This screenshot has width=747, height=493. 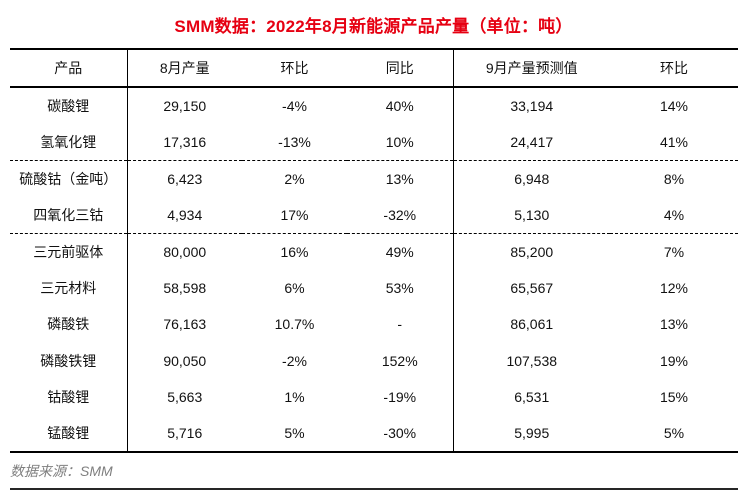 What do you see at coordinates (69, 324) in the screenshot?
I see `product-cell: 磷酸铁` at bounding box center [69, 324].